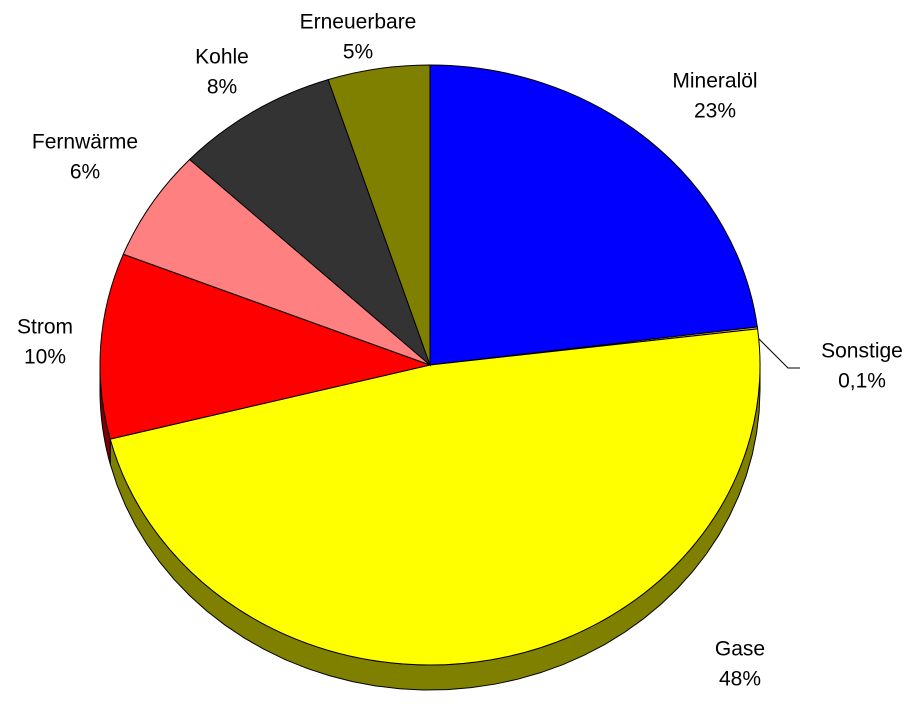 The height and width of the screenshot is (704, 919). What do you see at coordinates (45, 327) in the screenshot?
I see `slice-label: Strom` at bounding box center [45, 327].